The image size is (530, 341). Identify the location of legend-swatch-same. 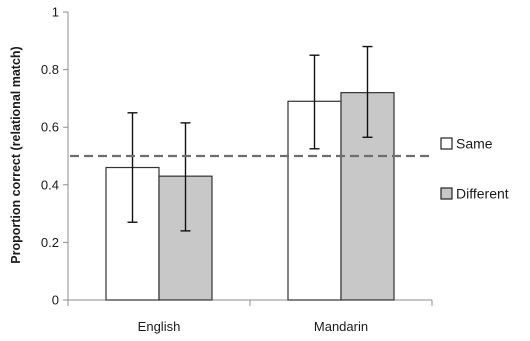
(446, 143).